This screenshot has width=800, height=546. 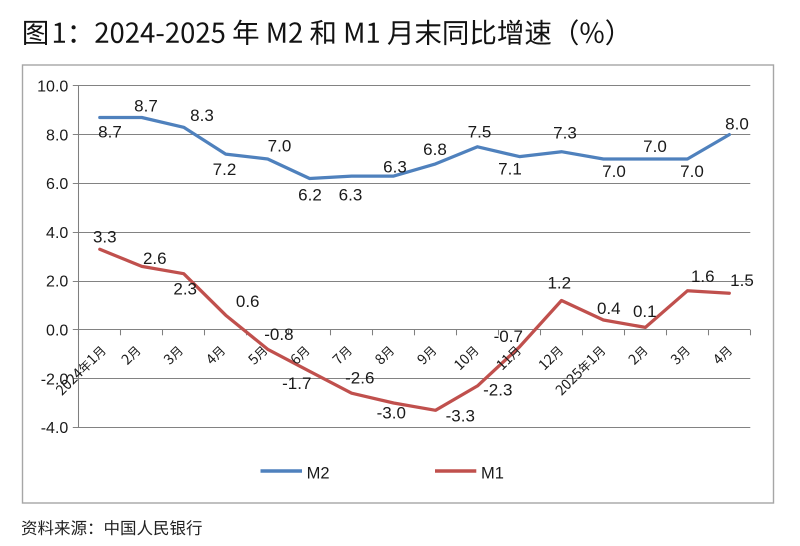 What do you see at coordinates (460, 416) in the screenshot?
I see `svg-text: -3.3` at bounding box center [460, 416].